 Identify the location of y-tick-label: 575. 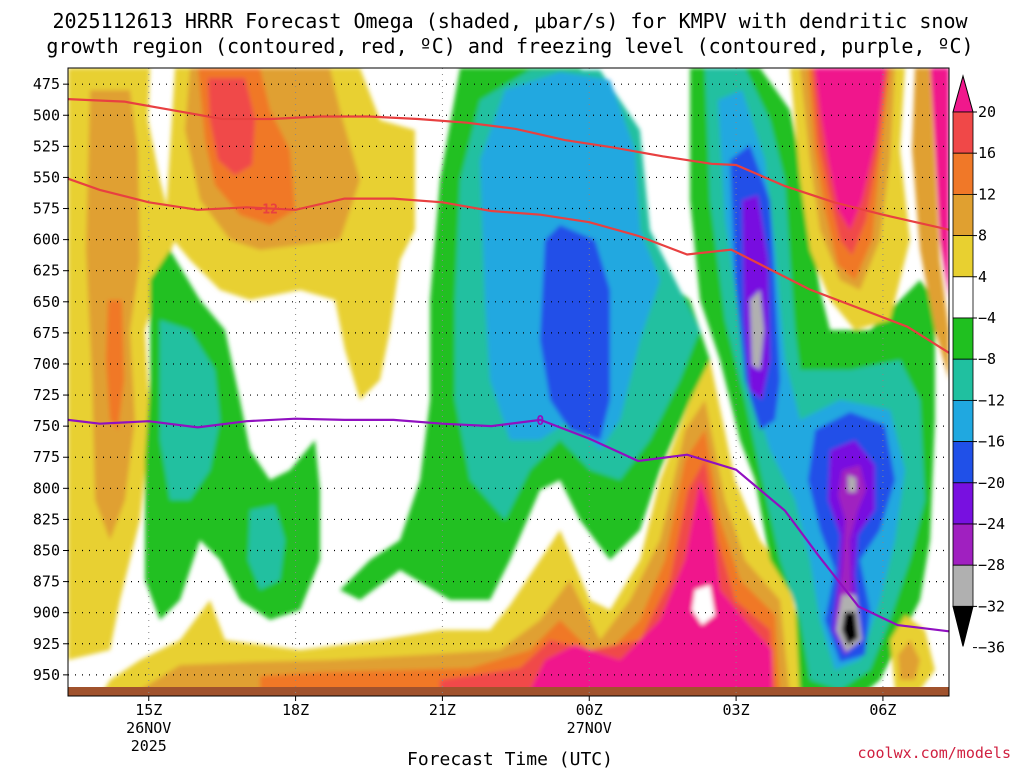
(46, 209).